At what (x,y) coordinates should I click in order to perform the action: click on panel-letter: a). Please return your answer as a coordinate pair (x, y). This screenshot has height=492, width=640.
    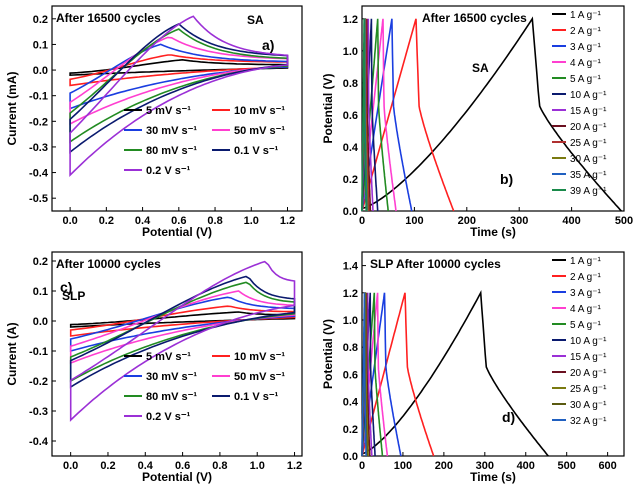
    Looking at the image, I should click on (268, 45).